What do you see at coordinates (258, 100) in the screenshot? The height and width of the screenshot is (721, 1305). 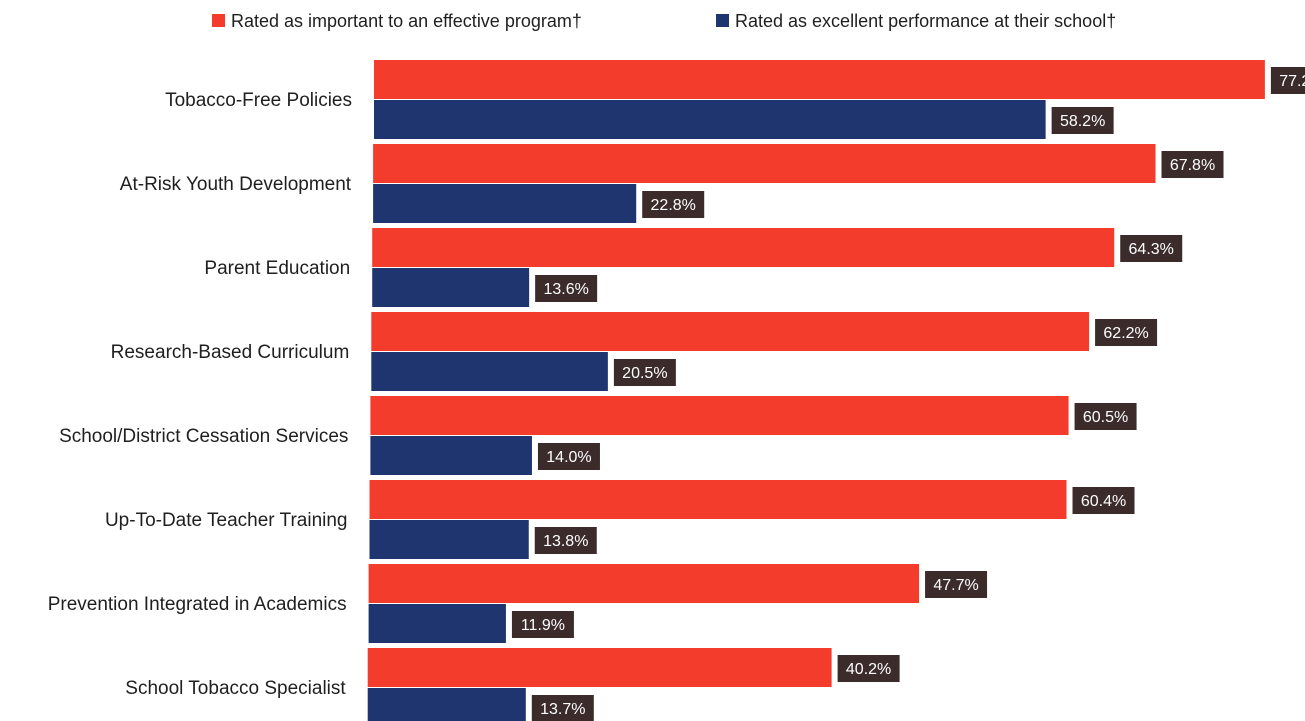 I see `category-label: Tobacco-Free Policies` at bounding box center [258, 100].